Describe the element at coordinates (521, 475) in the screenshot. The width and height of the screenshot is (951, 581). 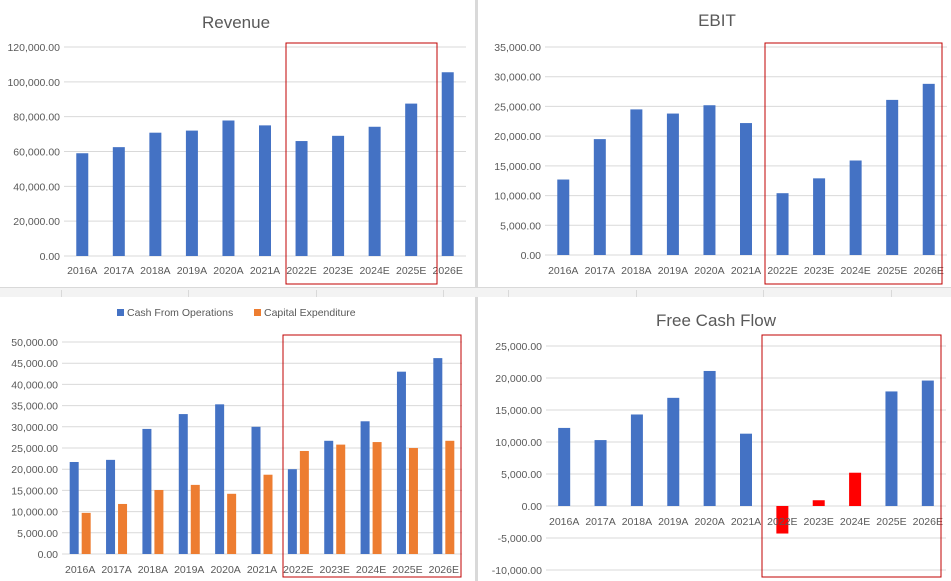
I see `y-tick-label: 5,000.00` at that location.